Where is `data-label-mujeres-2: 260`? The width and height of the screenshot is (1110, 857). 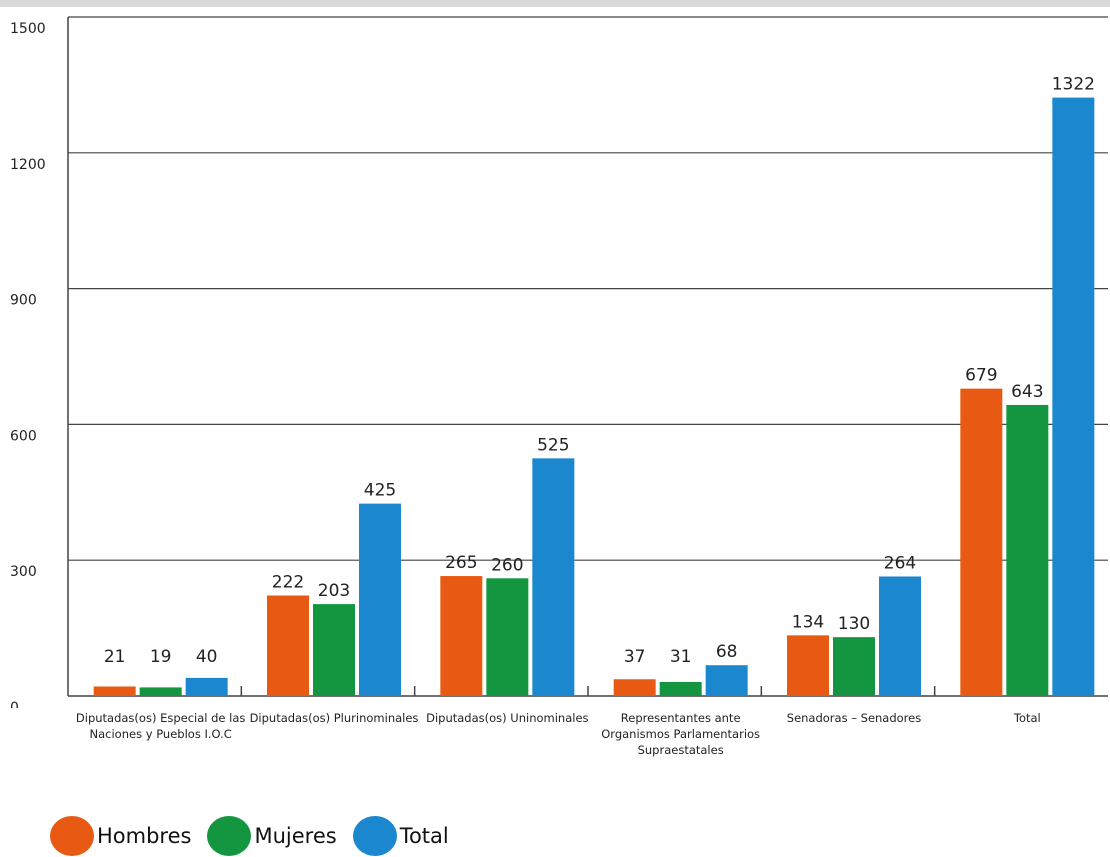 data-label-mujeres-2: 260 is located at coordinates (507, 565).